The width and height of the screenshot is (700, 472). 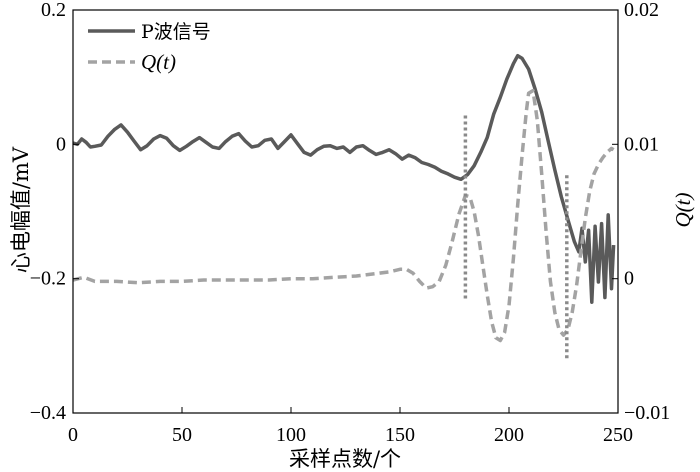 I want to click on x-tick-label: 150, so click(x=400, y=435).